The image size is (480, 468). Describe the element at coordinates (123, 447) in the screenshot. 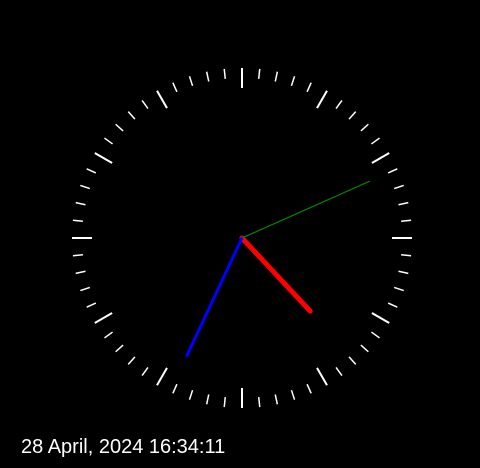

I see `date-time-readout: 28 April, 2024 16:34:11` at that location.